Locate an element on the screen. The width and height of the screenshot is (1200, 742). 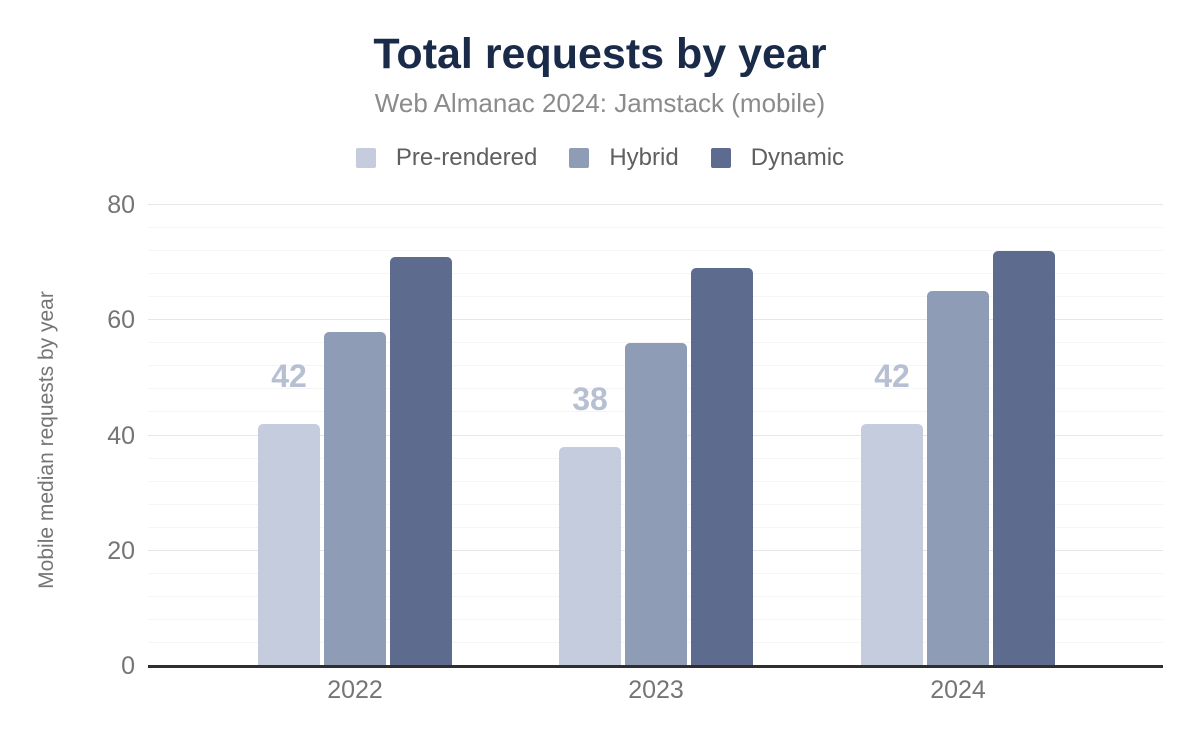
x-tick-label-2022: 2022 is located at coordinates (355, 690).